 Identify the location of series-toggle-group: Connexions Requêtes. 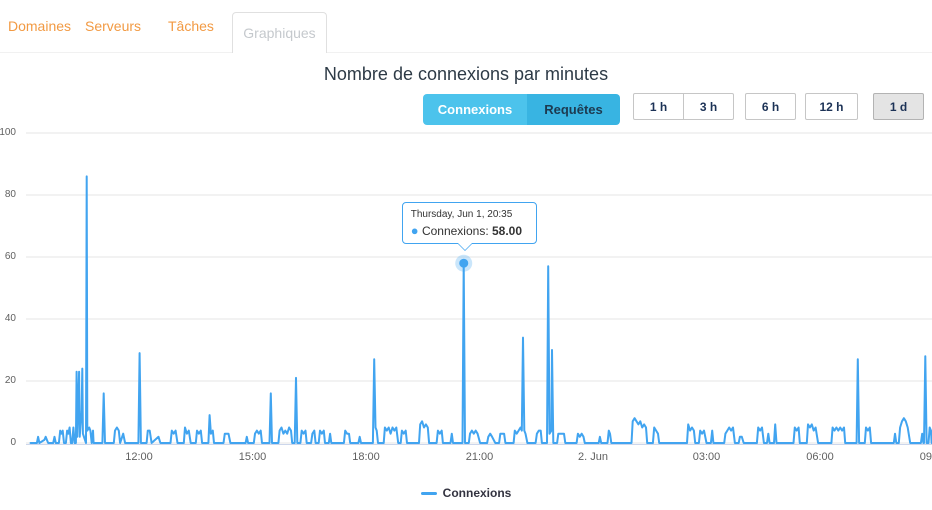
(521, 109).